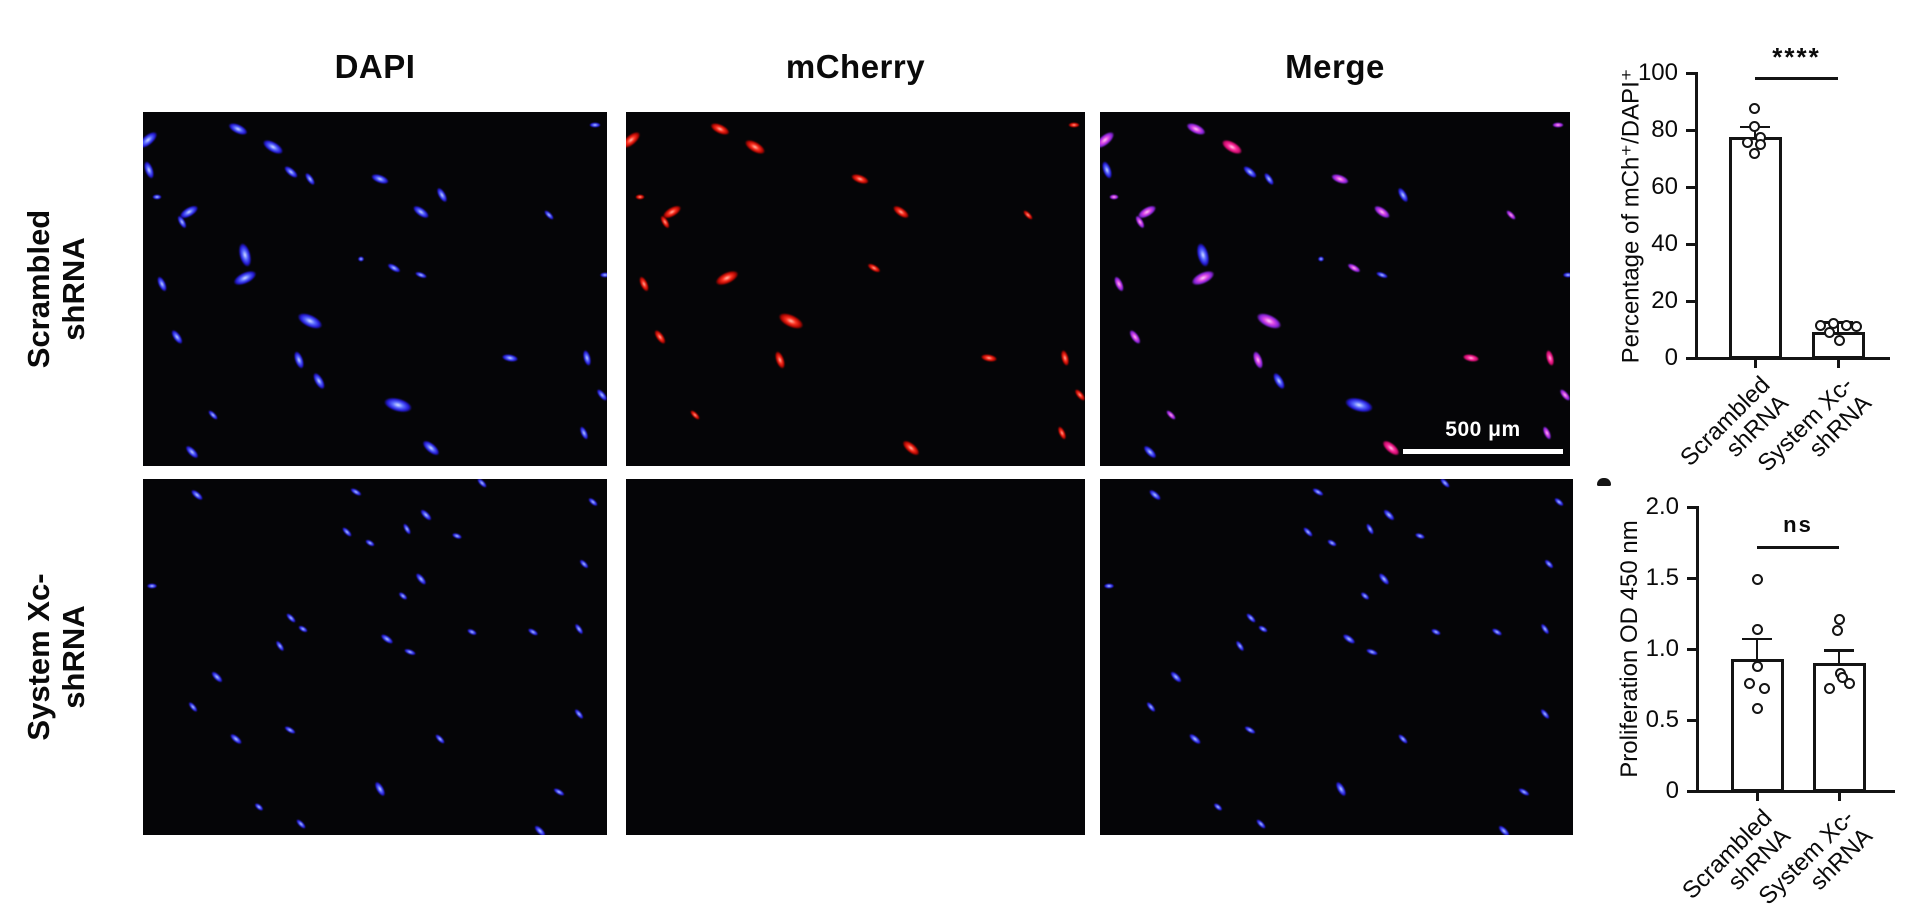  What do you see at coordinates (1662, 506) in the screenshot?
I see `y-tick-label: 2.0` at bounding box center [1662, 506].